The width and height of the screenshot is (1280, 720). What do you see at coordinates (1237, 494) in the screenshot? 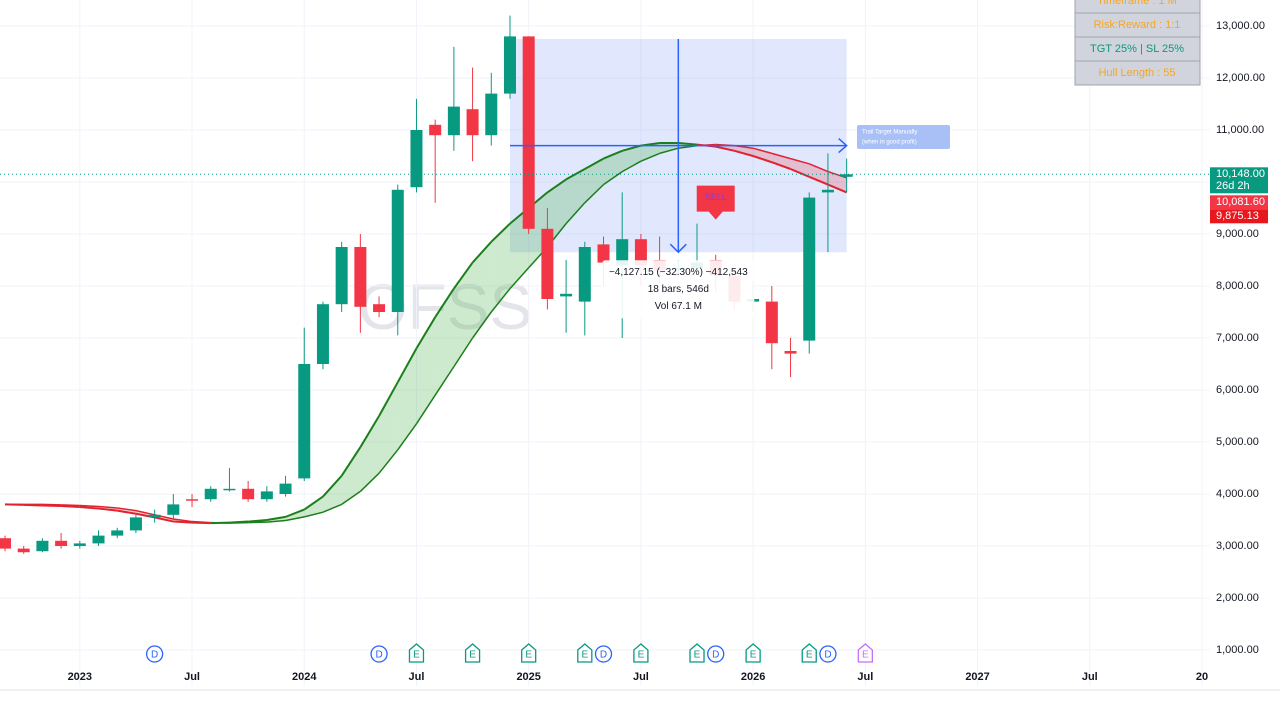
I see `y-tick-label: 4,000.00` at bounding box center [1237, 494].